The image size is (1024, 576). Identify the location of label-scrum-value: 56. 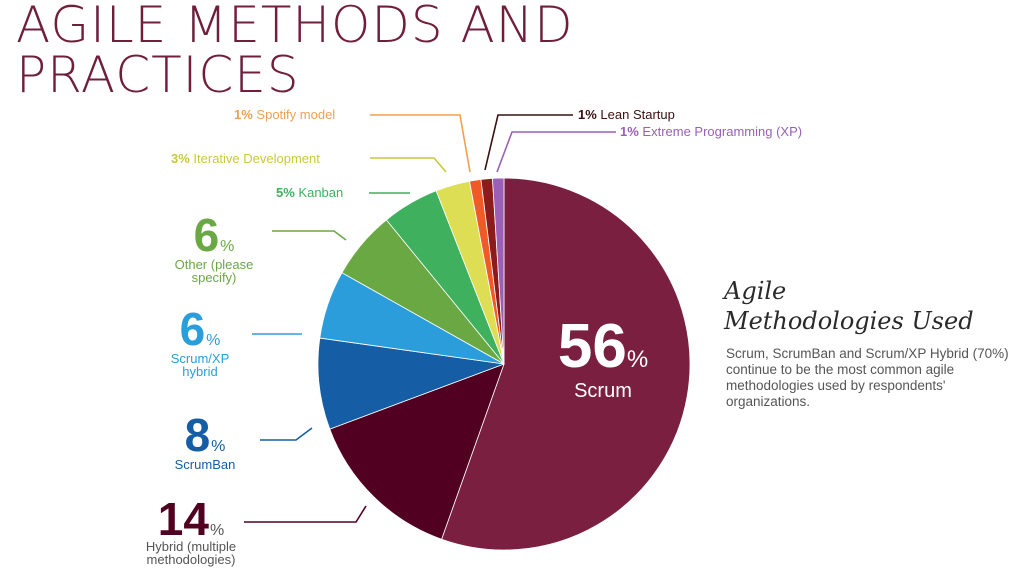
(592, 346).